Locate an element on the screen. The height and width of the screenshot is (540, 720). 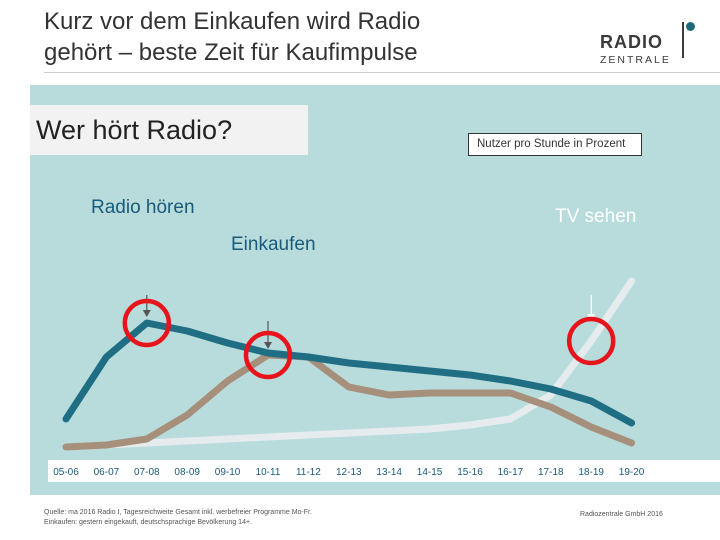
logo-dot-icon is located at coordinates (690, 26).